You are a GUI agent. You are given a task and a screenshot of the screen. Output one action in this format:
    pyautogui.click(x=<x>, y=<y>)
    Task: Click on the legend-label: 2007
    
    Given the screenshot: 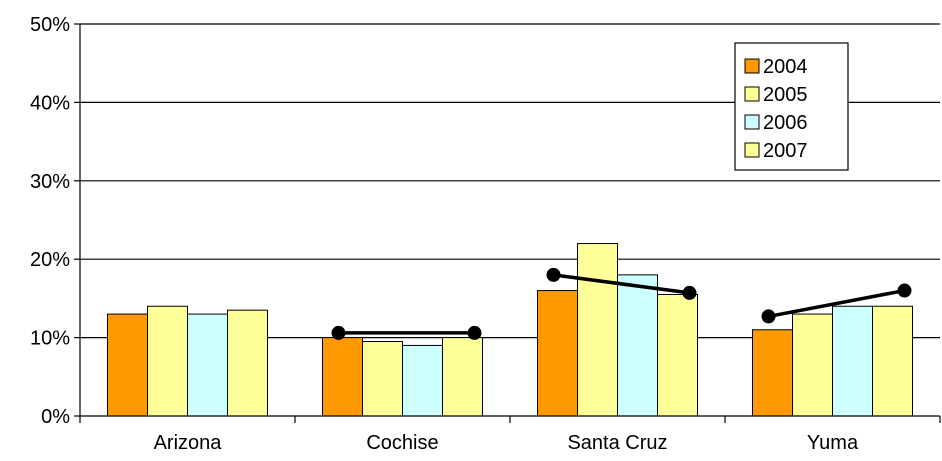 What is the action you would take?
    pyautogui.click(x=785, y=151)
    